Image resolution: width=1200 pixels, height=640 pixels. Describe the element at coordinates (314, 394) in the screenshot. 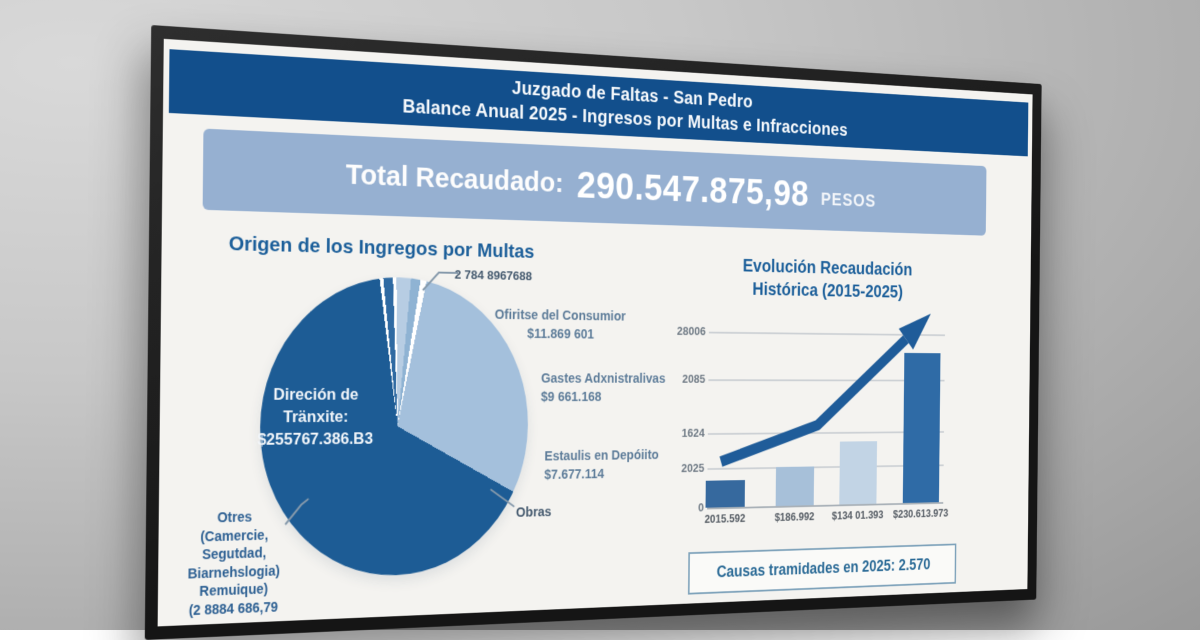

I see `pie-center-line1: Direción de` at that location.